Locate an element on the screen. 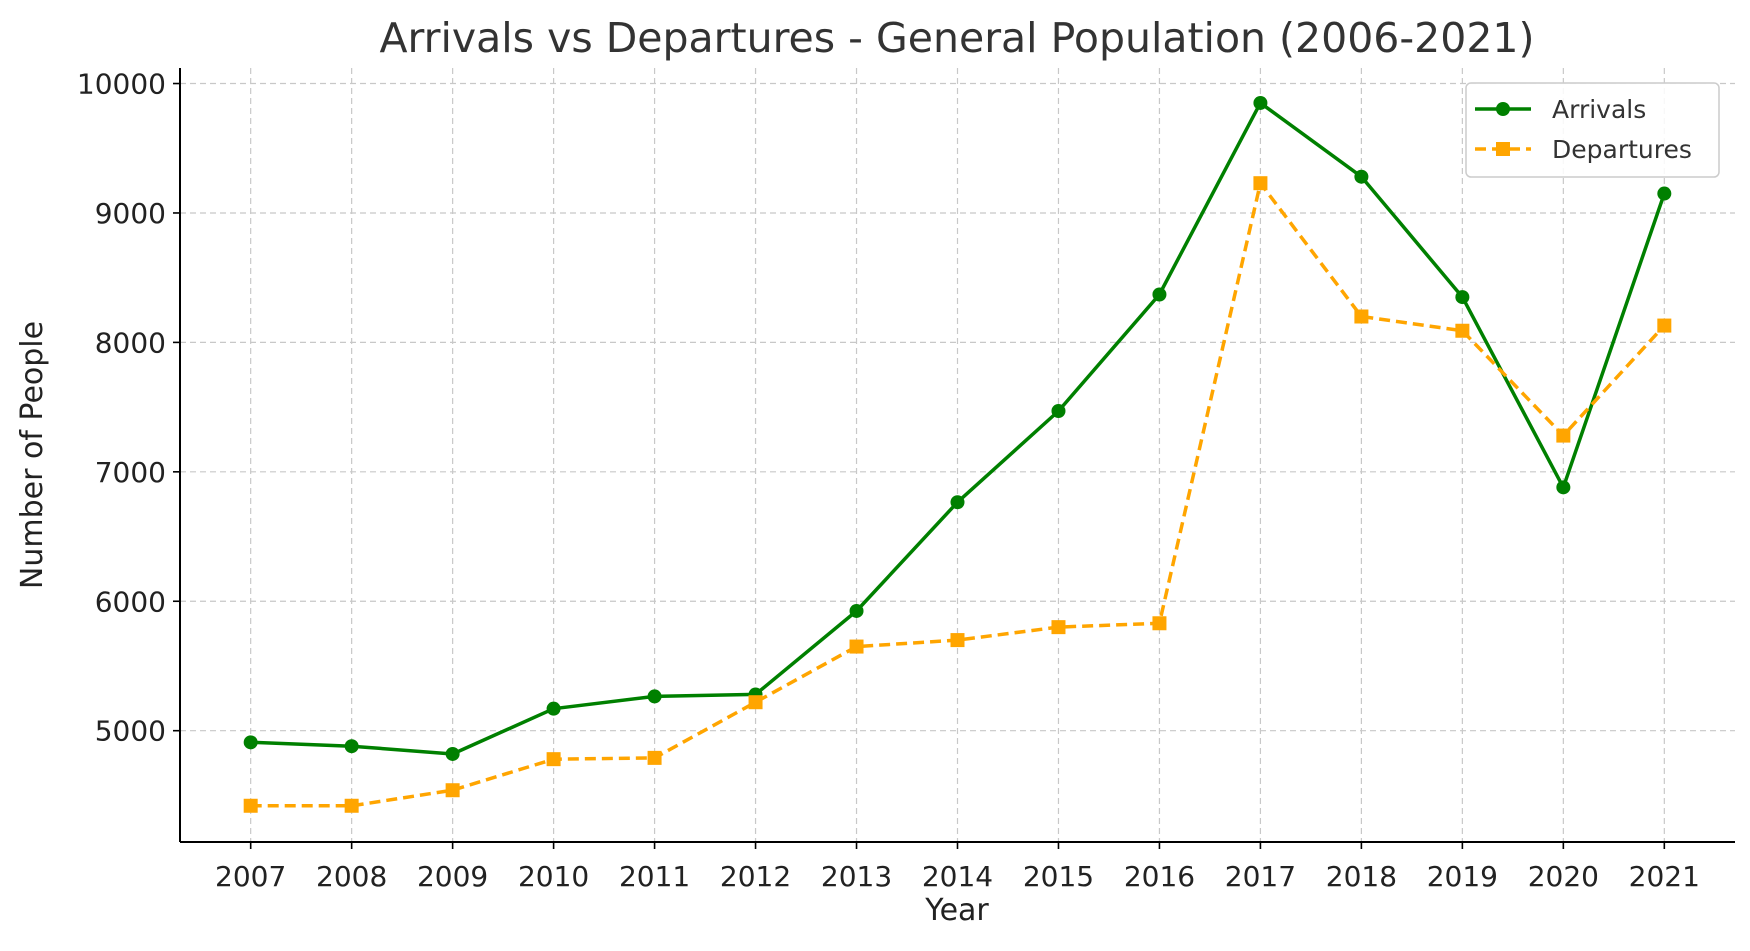 The height and width of the screenshot is (951, 1750). x-tick-label: 2020 is located at coordinates (1563, 876).